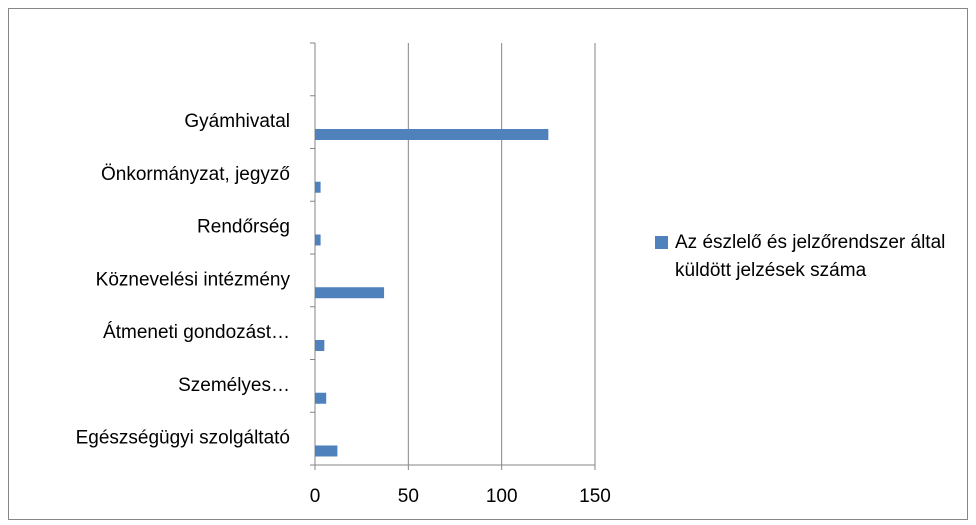  I want to click on legend-swatch, so click(661, 242).